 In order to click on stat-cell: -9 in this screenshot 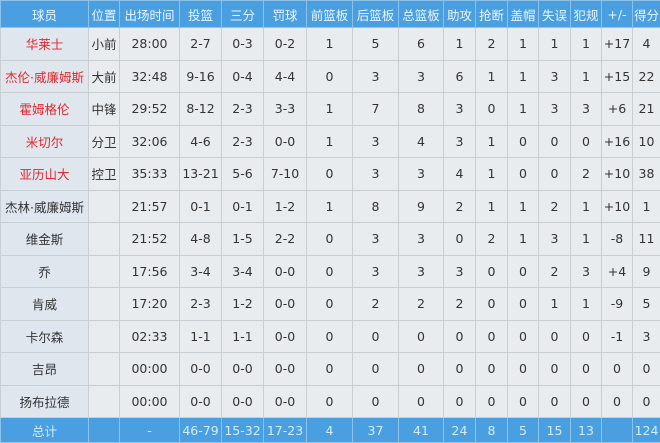, I will do `click(617, 304)`.